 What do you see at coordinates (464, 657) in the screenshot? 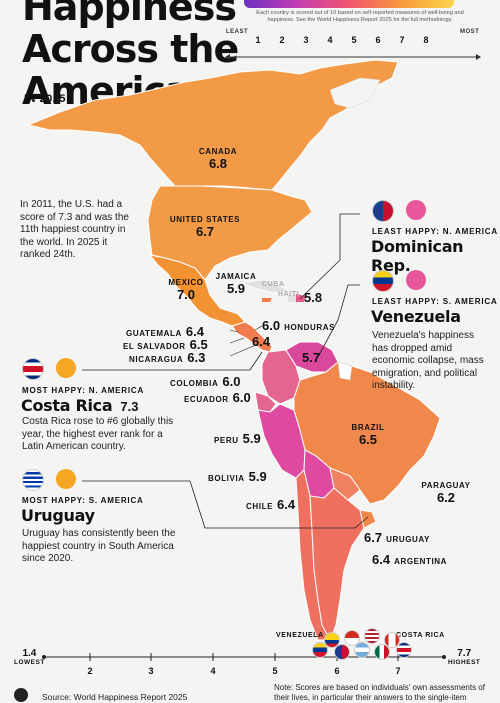
I see `axis-max: 7.7 HIGHEST` at bounding box center [464, 657].